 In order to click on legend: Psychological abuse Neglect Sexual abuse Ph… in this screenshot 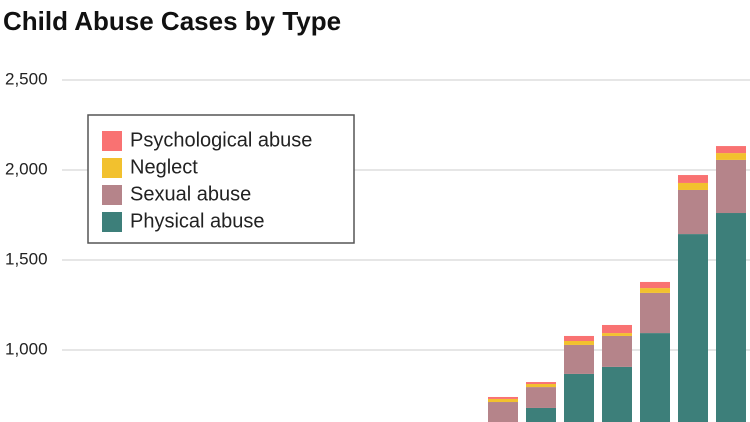, I will do `click(221, 179)`.